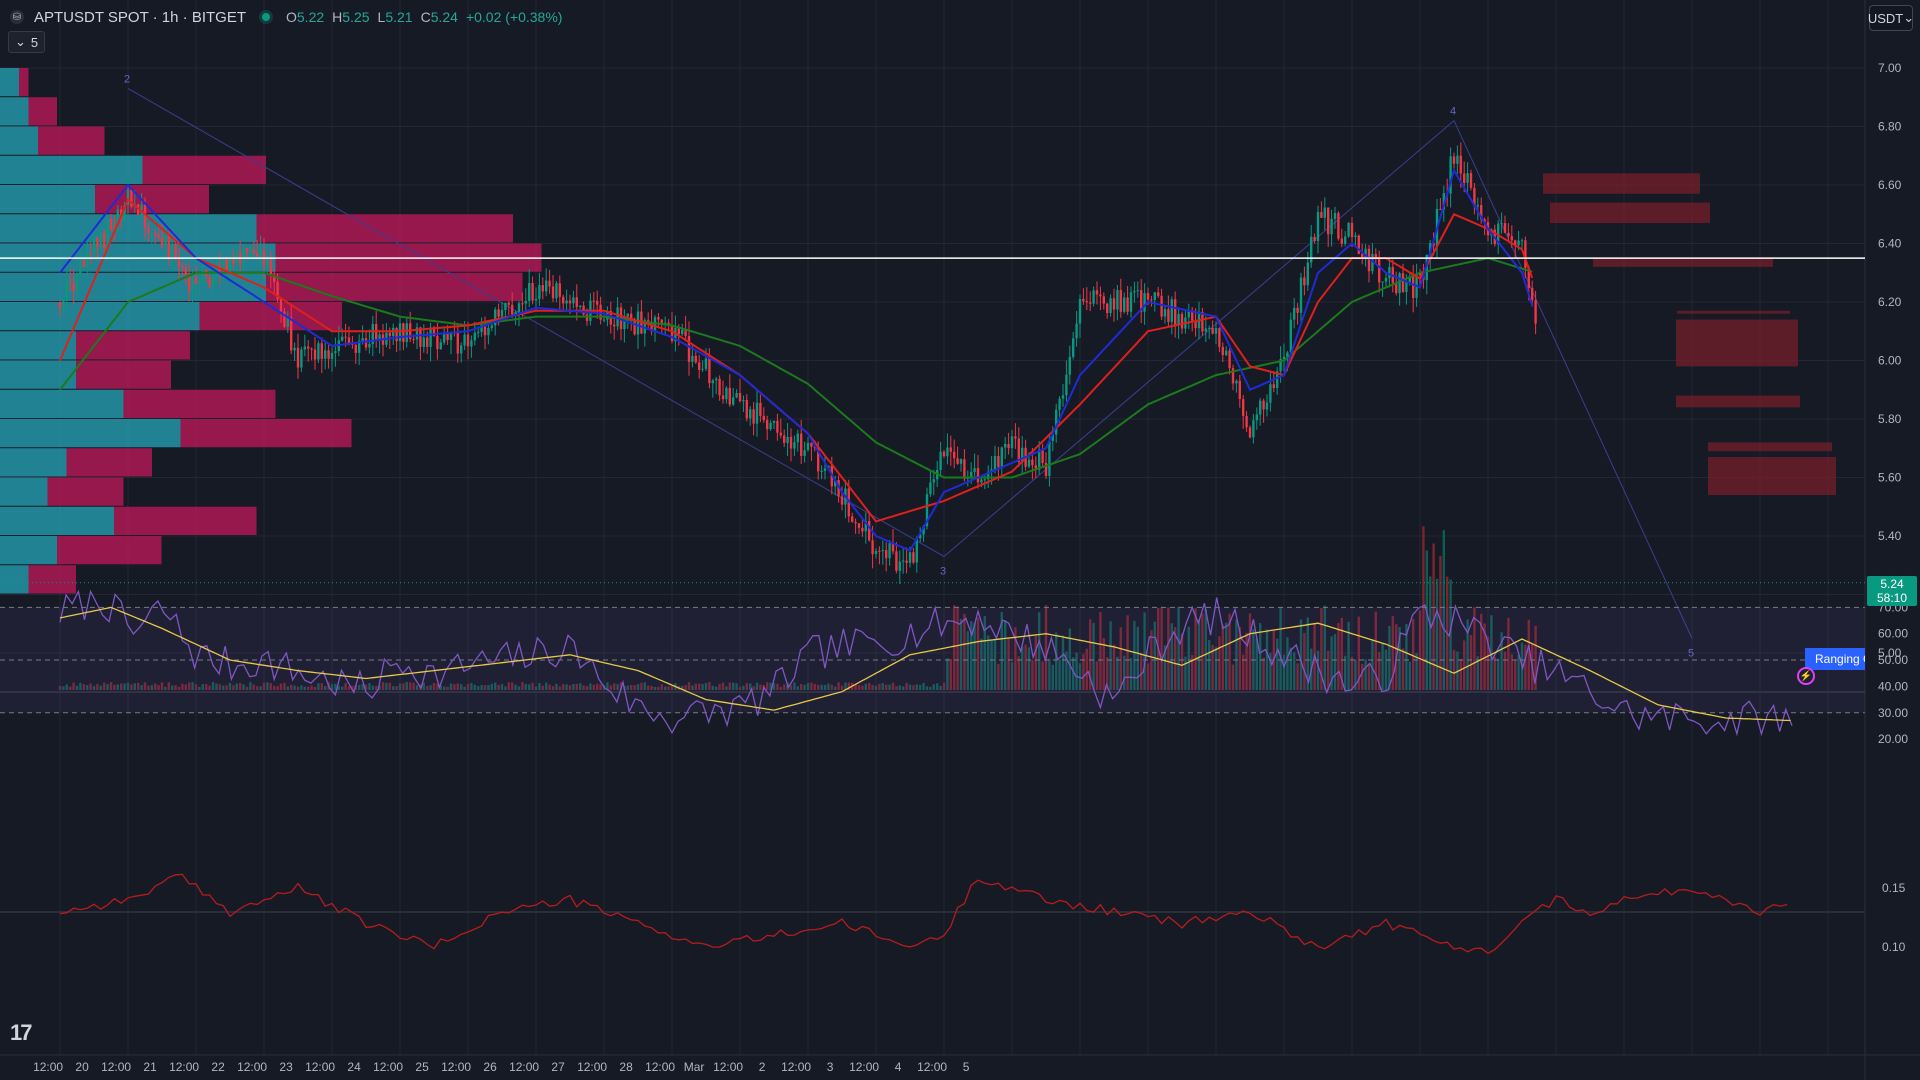  What do you see at coordinates (21, 1032) in the screenshot?
I see `tradingview-logo-icon: 17` at bounding box center [21, 1032].